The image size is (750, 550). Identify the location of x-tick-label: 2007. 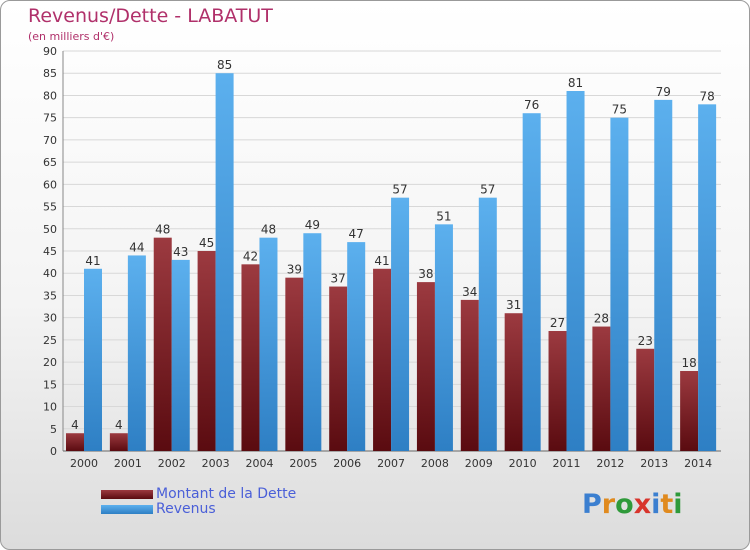
(391, 463).